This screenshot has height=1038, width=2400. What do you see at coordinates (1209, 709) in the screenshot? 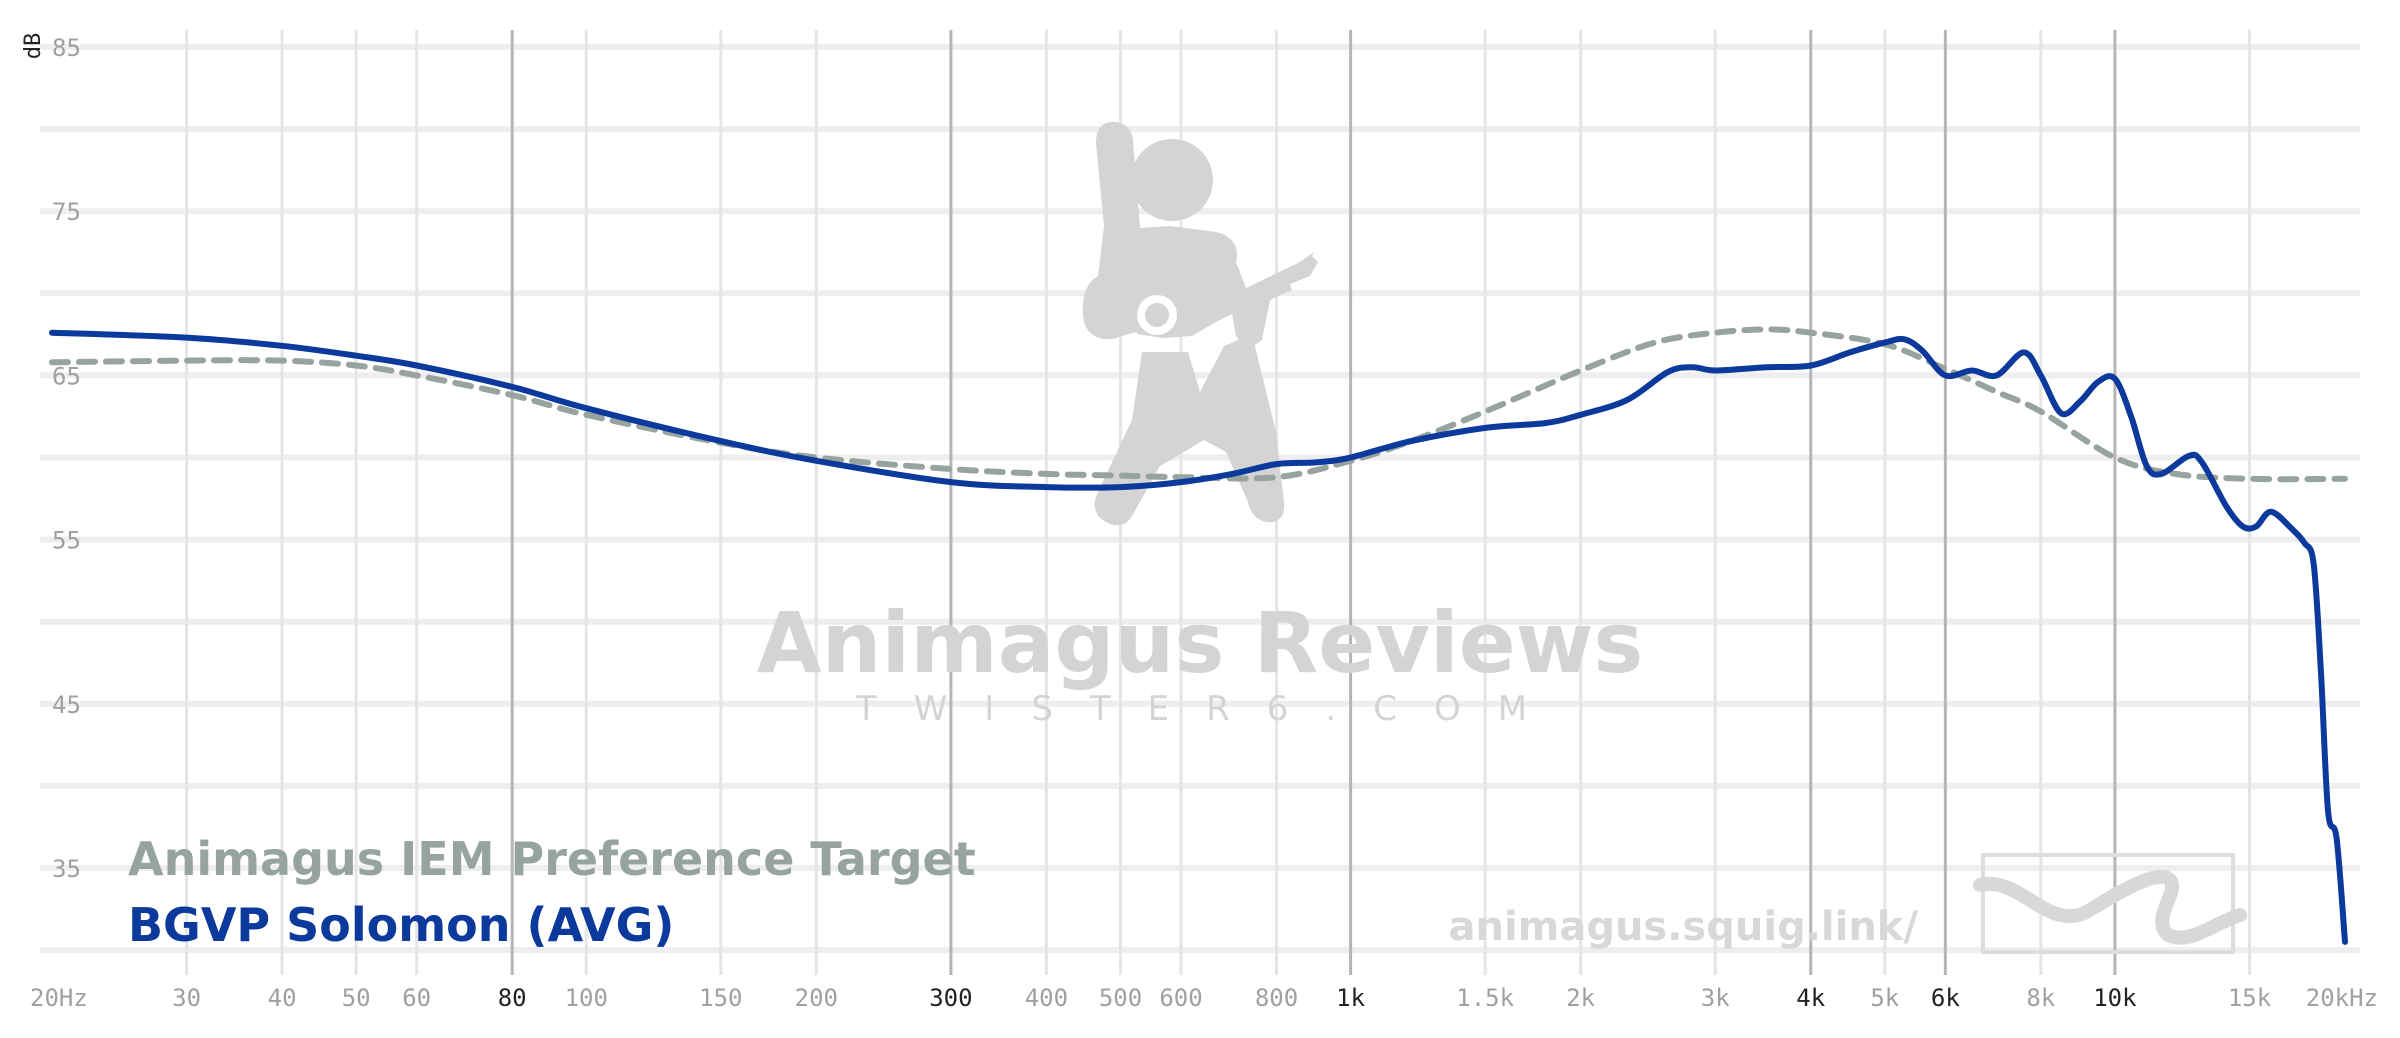
I see `watermark-site: TWISTER6.COM` at bounding box center [1209, 709].